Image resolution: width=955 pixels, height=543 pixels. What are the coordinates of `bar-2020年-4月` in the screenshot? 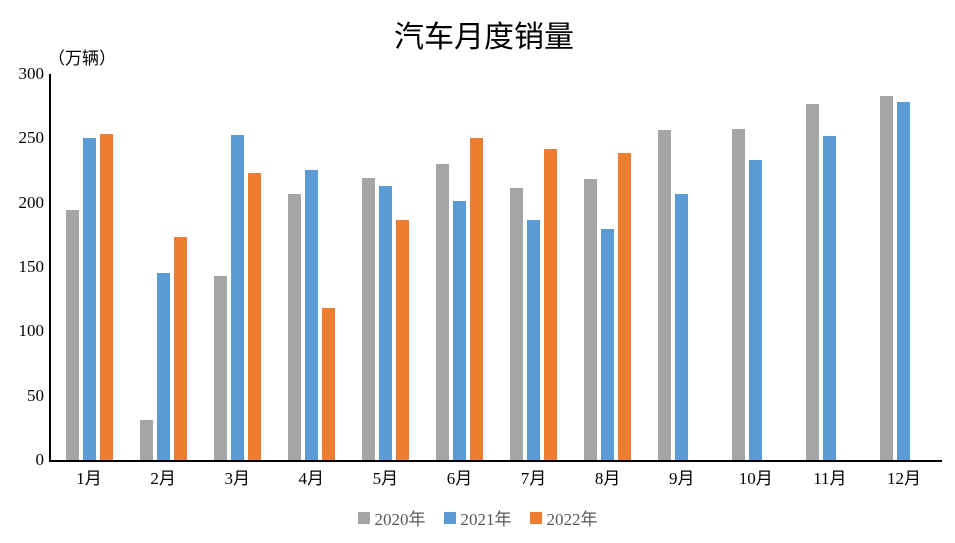 It's located at (294, 326).